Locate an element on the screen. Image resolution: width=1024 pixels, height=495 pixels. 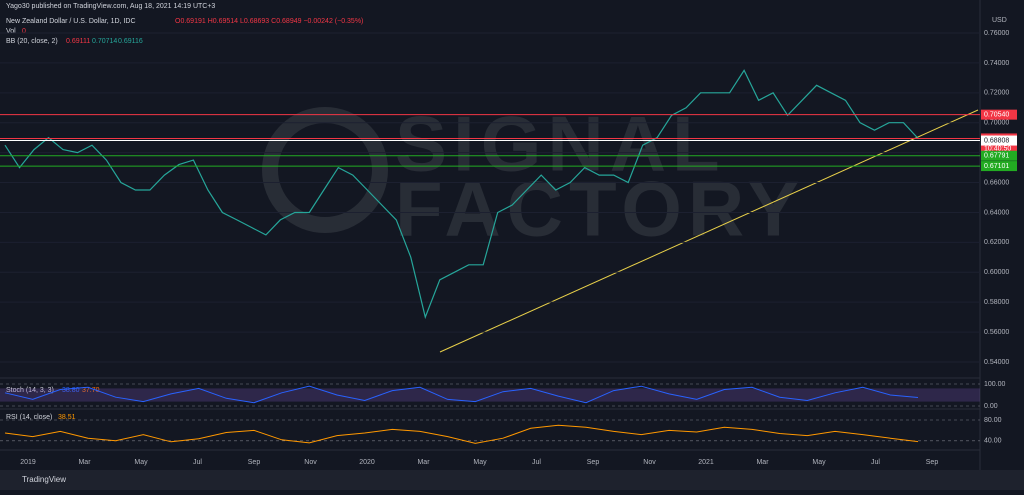
price-tag-label: 0.70540 is located at coordinates (996, 114).